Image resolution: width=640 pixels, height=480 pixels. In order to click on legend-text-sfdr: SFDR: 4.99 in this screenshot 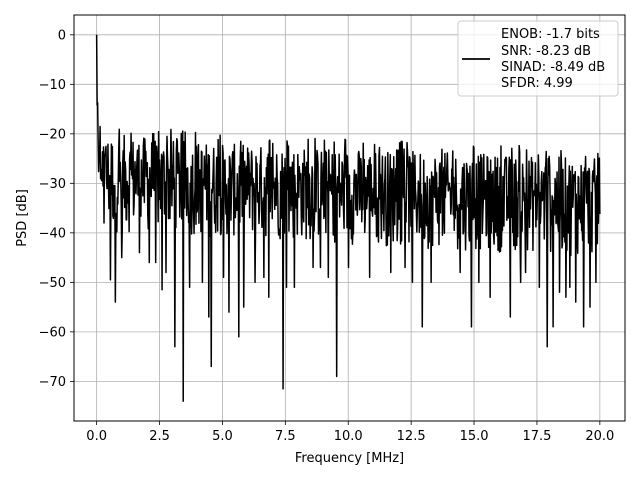, I will do `click(537, 83)`.